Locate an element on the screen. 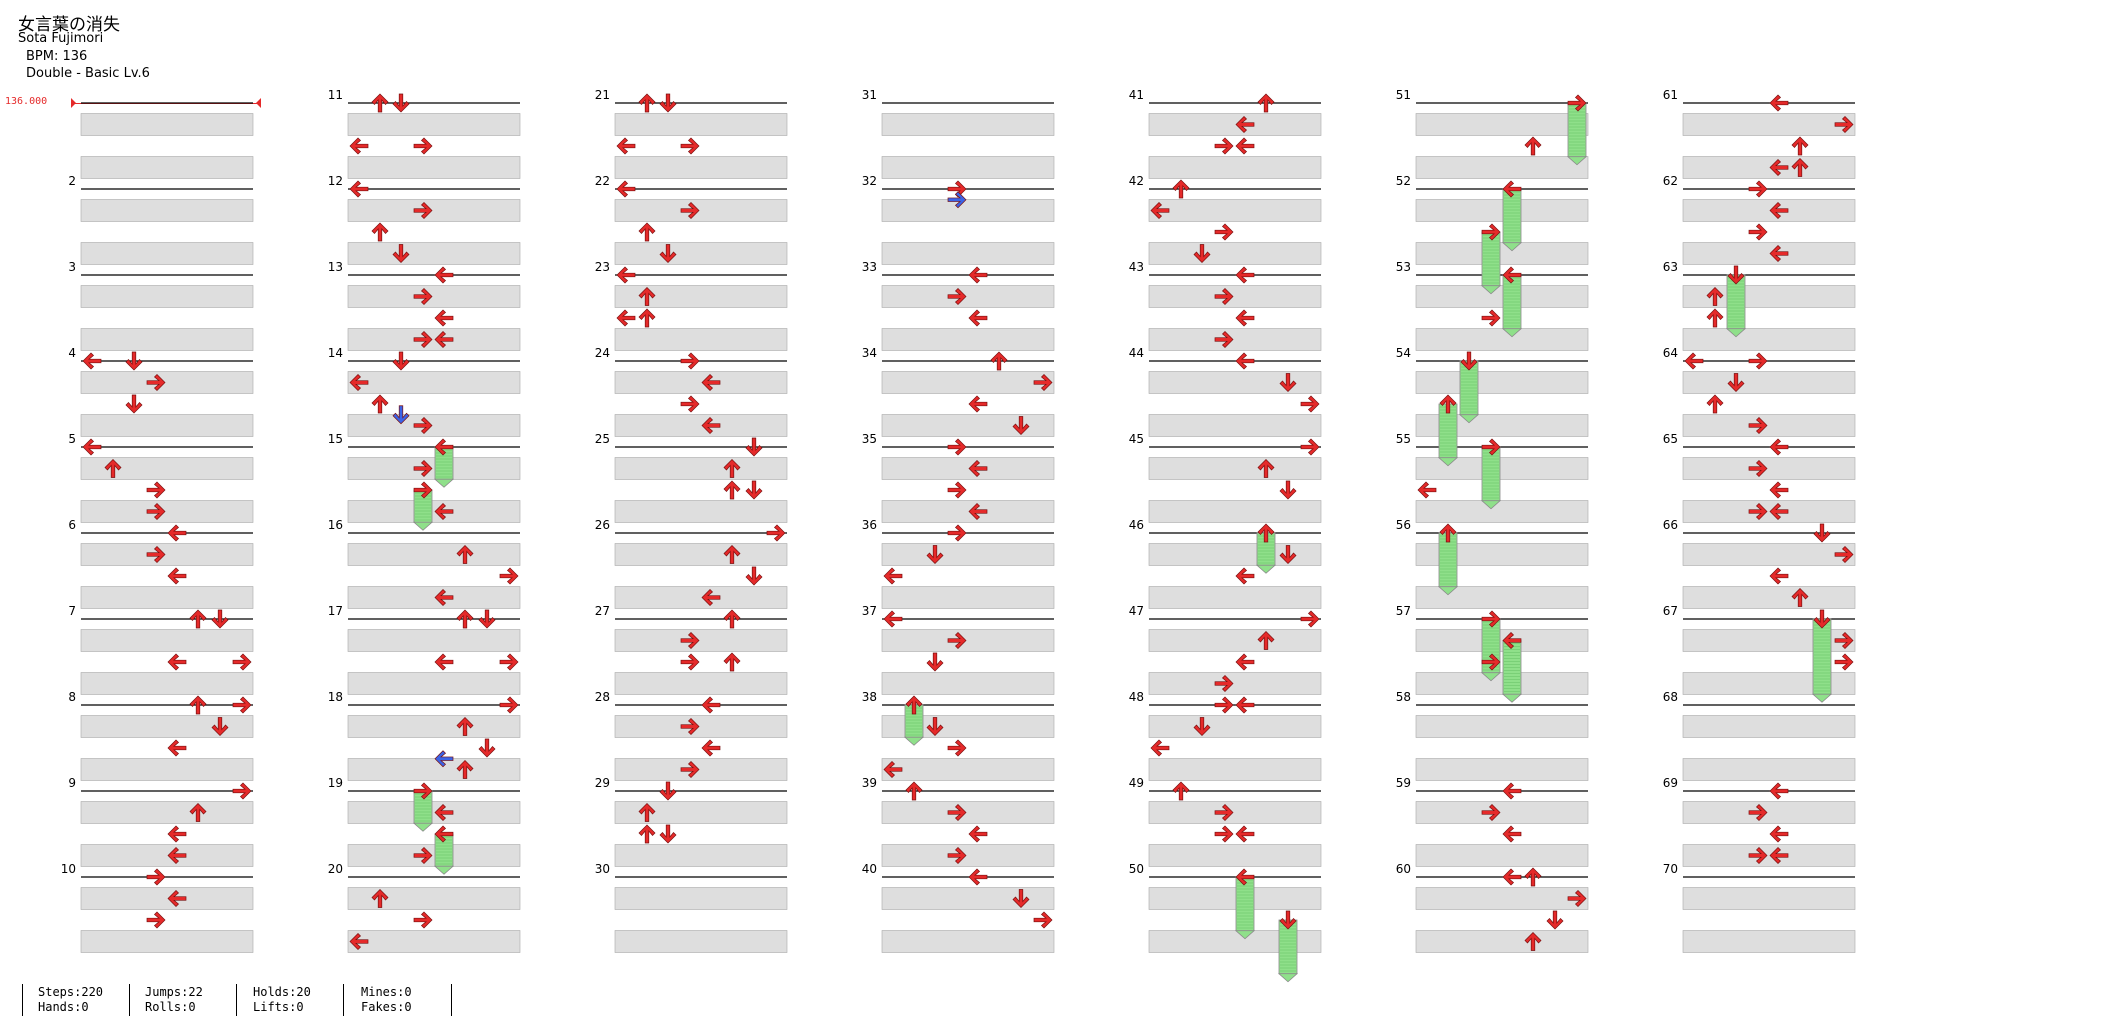 The width and height of the screenshot is (2119, 1024). measure-number: 26 is located at coordinates (602, 525).